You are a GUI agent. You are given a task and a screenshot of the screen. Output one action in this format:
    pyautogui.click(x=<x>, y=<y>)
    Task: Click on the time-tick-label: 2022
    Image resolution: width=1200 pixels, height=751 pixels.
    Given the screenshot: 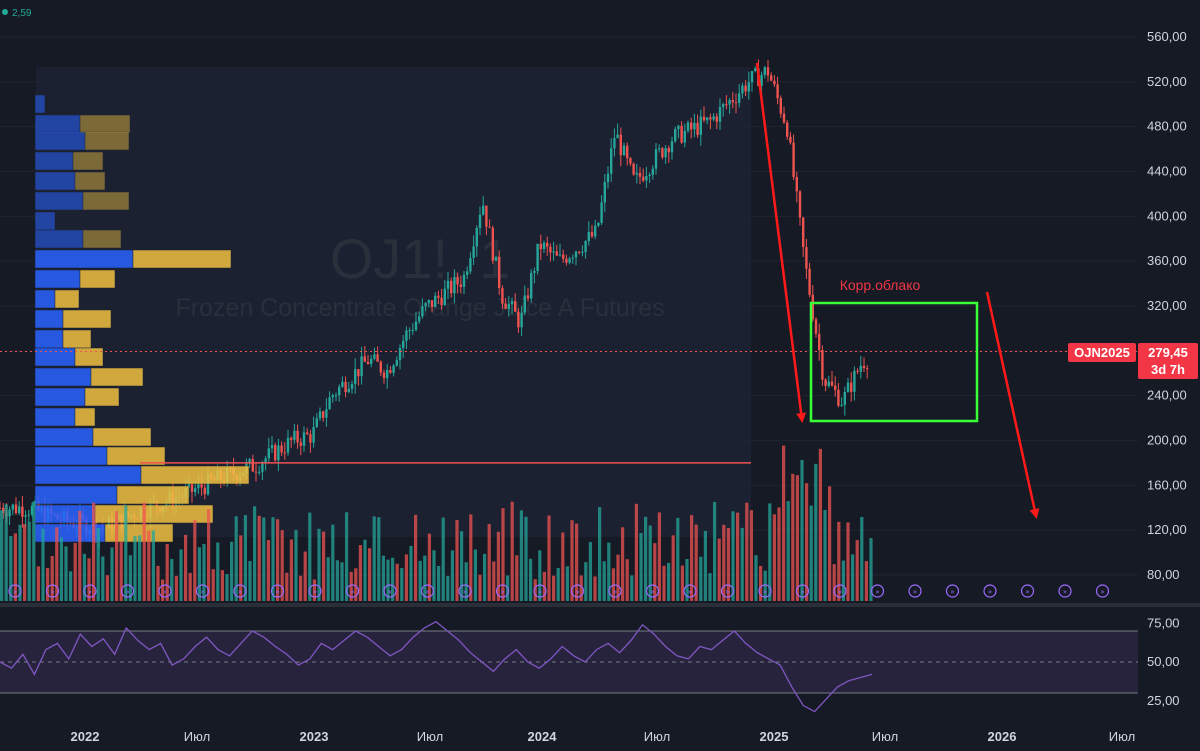 What is the action you would take?
    pyautogui.click(x=85, y=736)
    